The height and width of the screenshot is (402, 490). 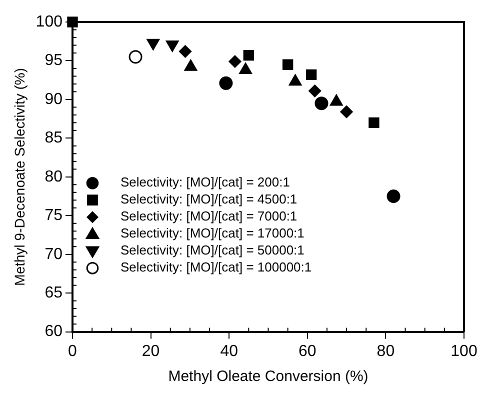 I want to click on y-tick-label: 100, so click(x=49, y=21).